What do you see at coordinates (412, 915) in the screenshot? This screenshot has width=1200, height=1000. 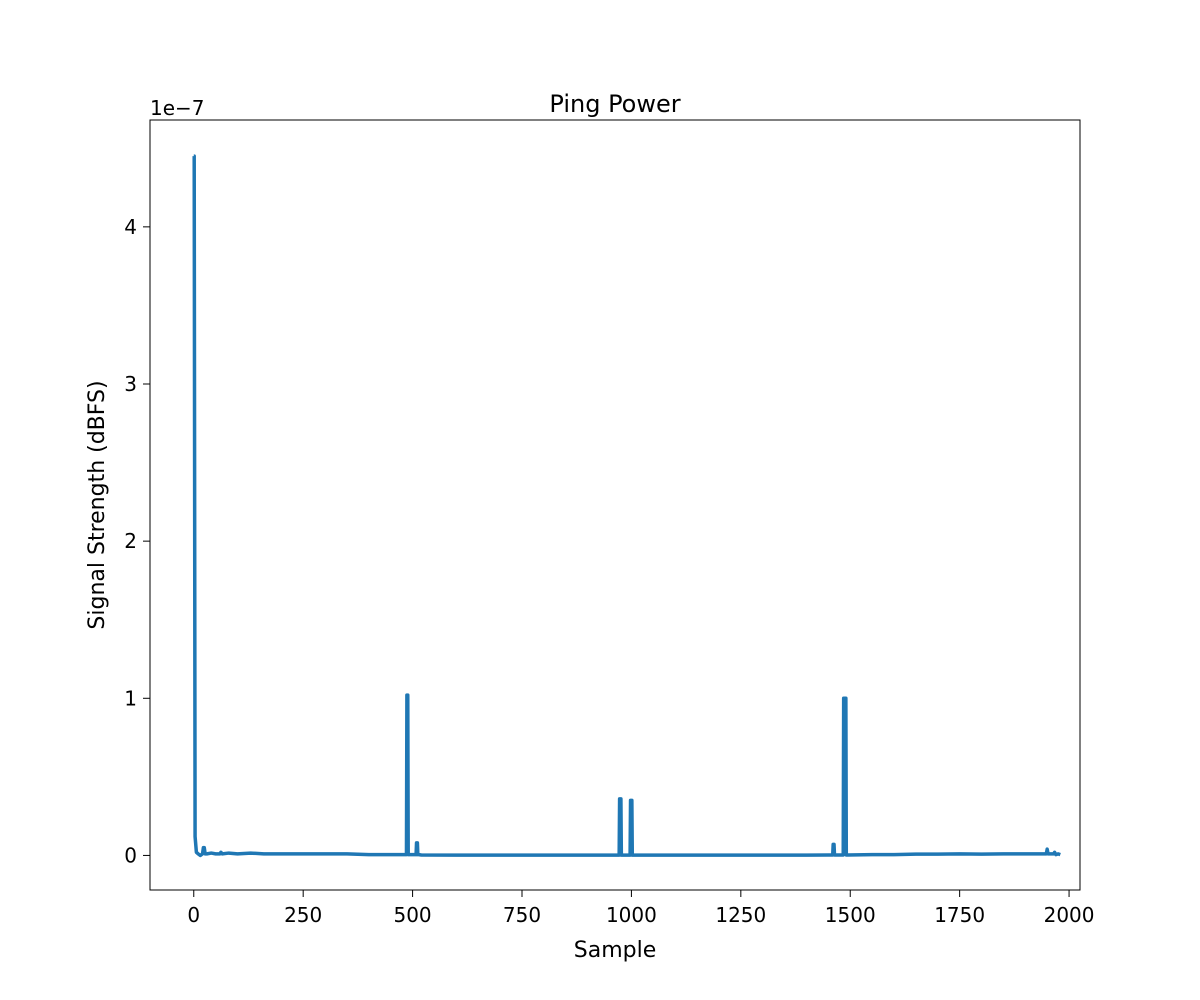 I see `x-tick-label: 500` at bounding box center [412, 915].